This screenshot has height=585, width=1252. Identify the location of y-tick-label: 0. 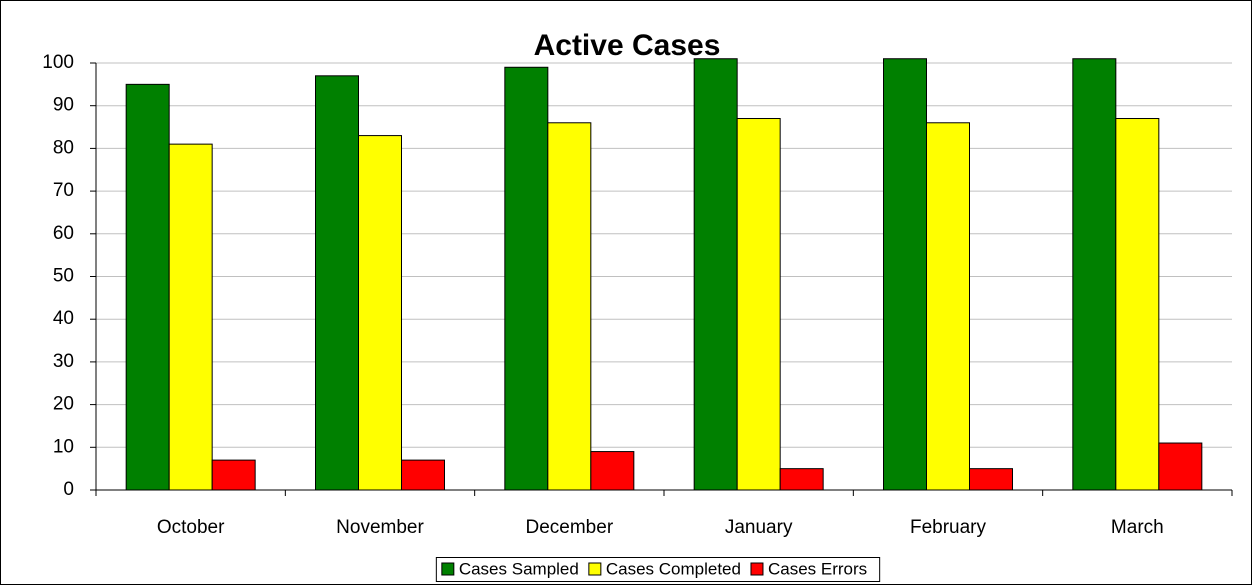
(68, 489).